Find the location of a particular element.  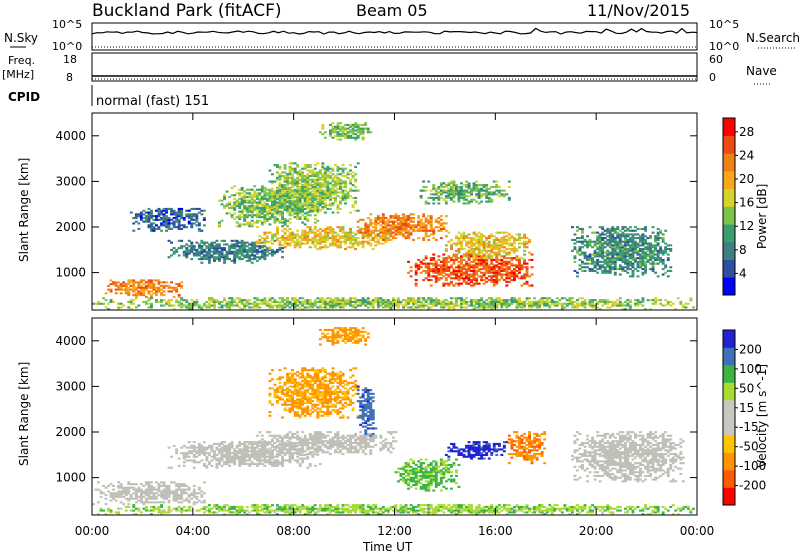

power-colorbar-tick-1: 8 is located at coordinates (743, 250).